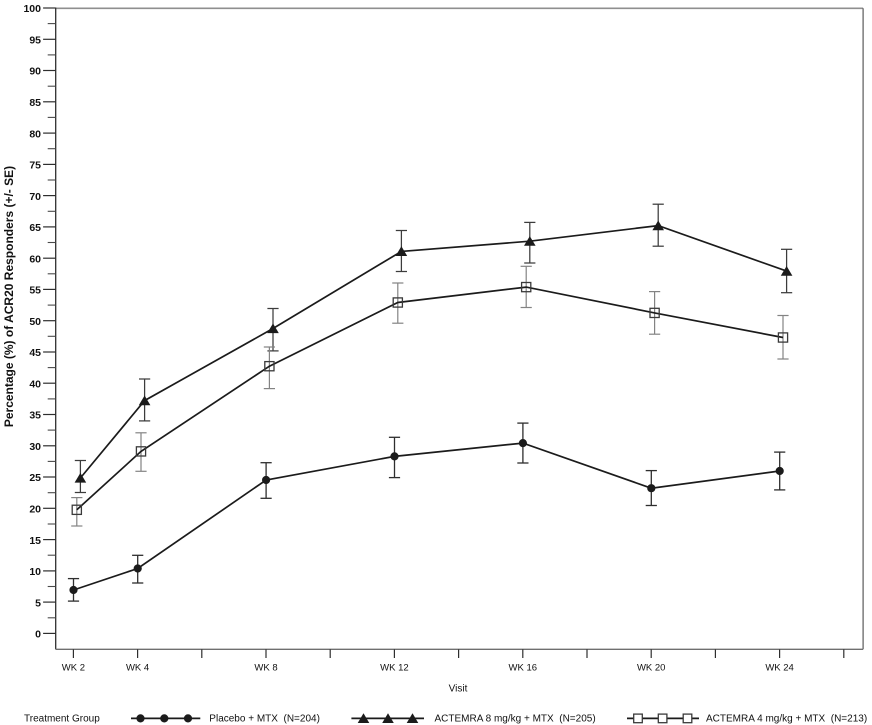 This screenshot has width=872, height=725. I want to click on svg-text: 55, so click(35, 291).